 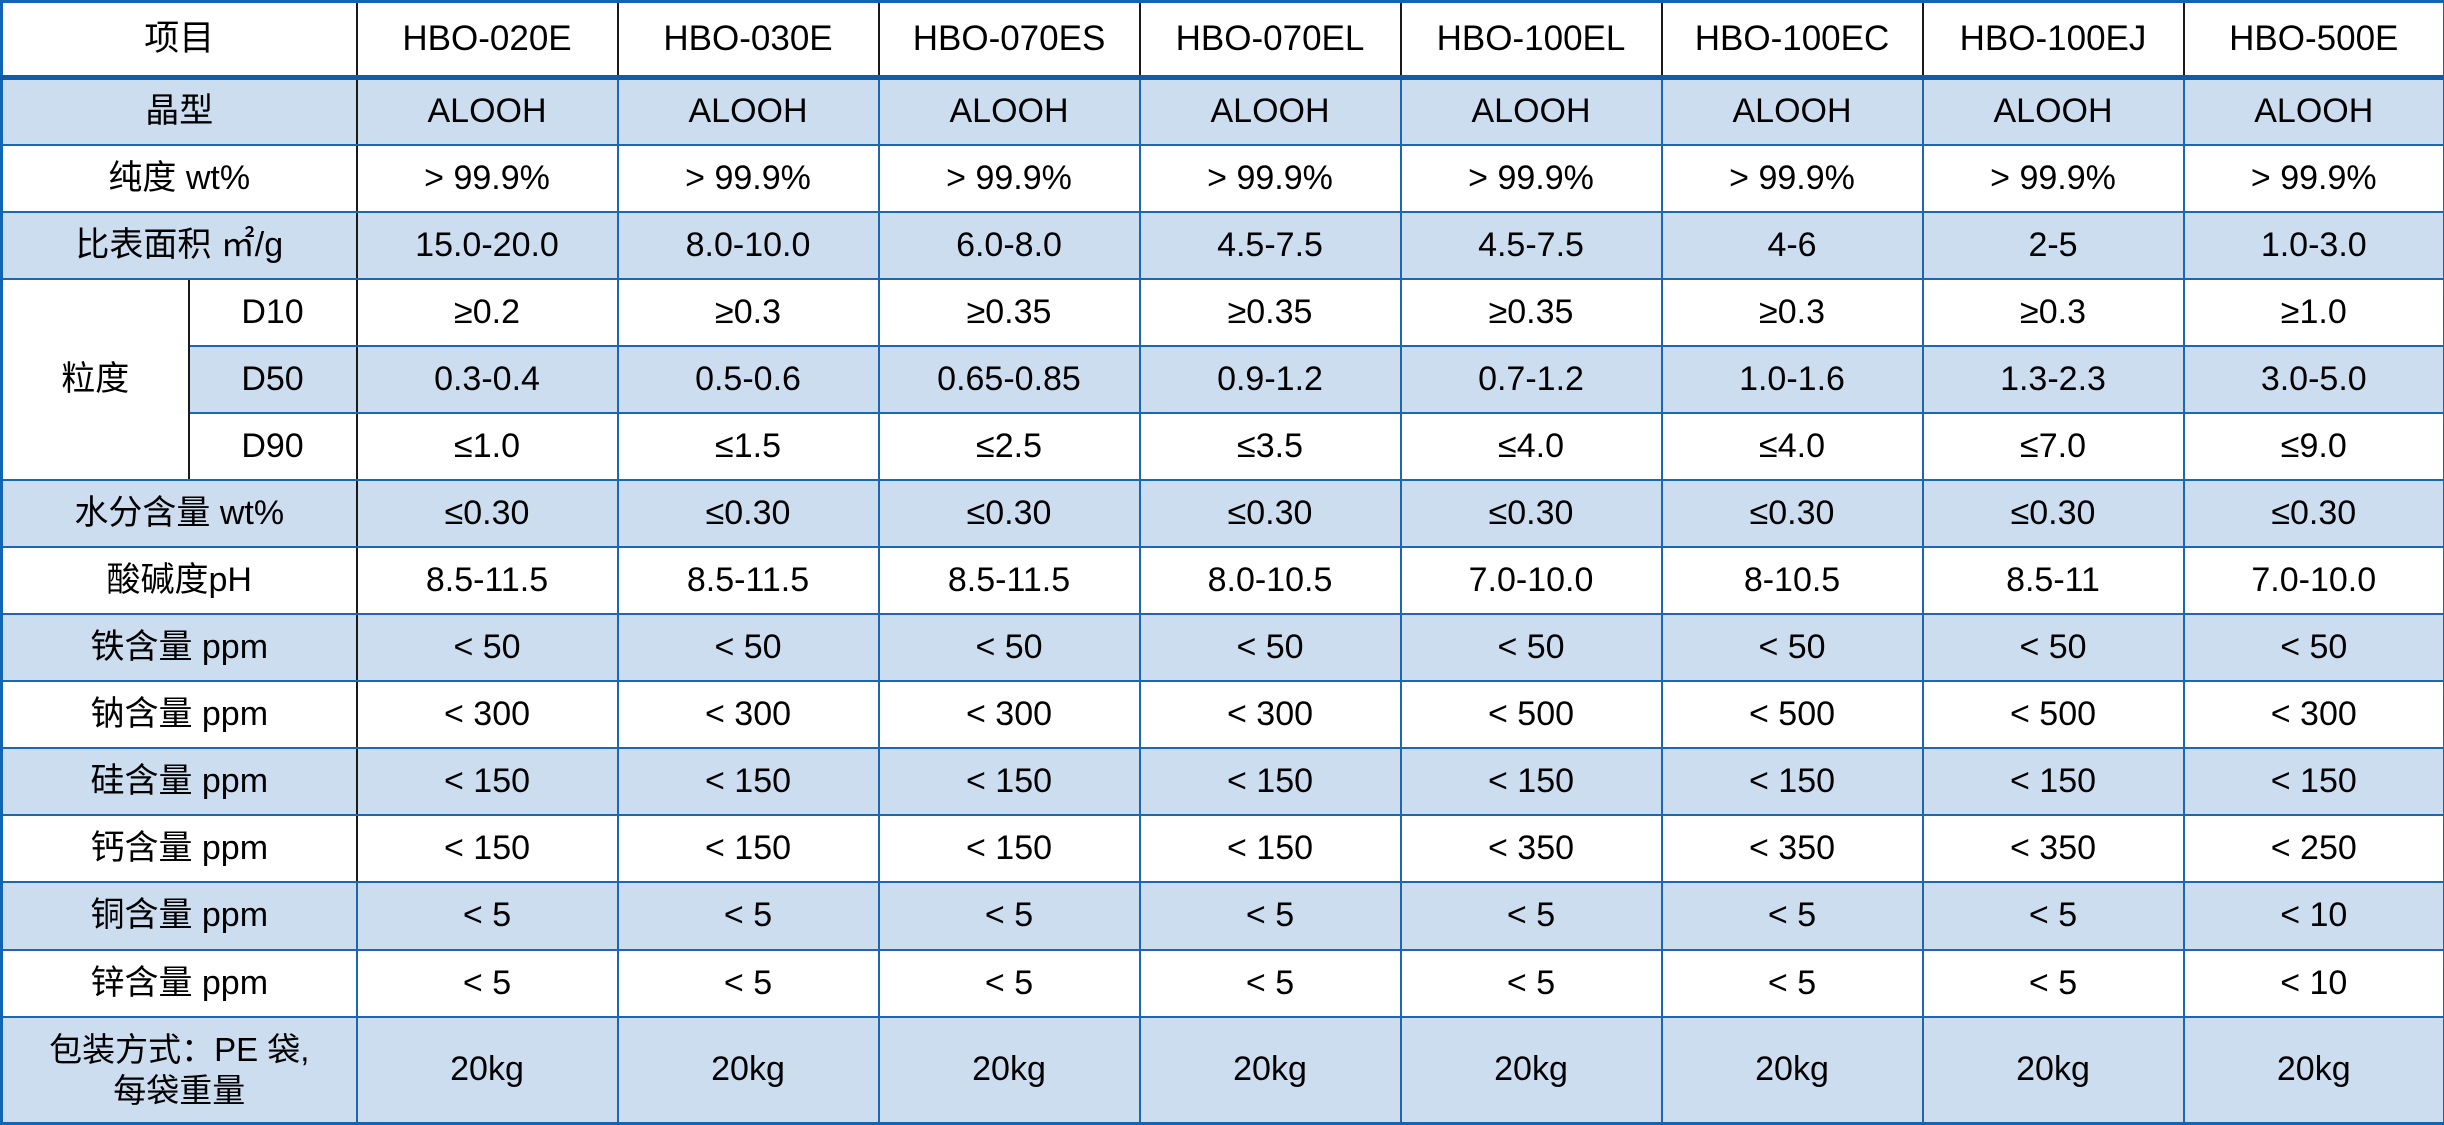 I want to click on row-label: 晶型, so click(x=179, y=111).